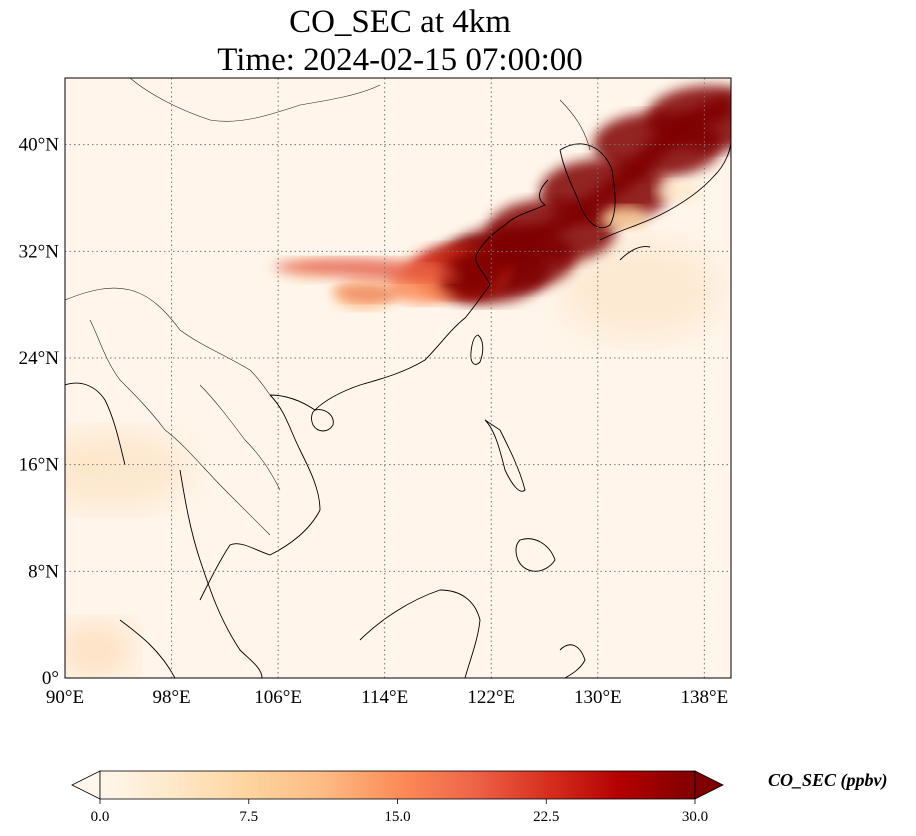 This screenshot has height=836, width=916. I want to click on colorbar-tick-label-1: 7.5, so click(248, 817).